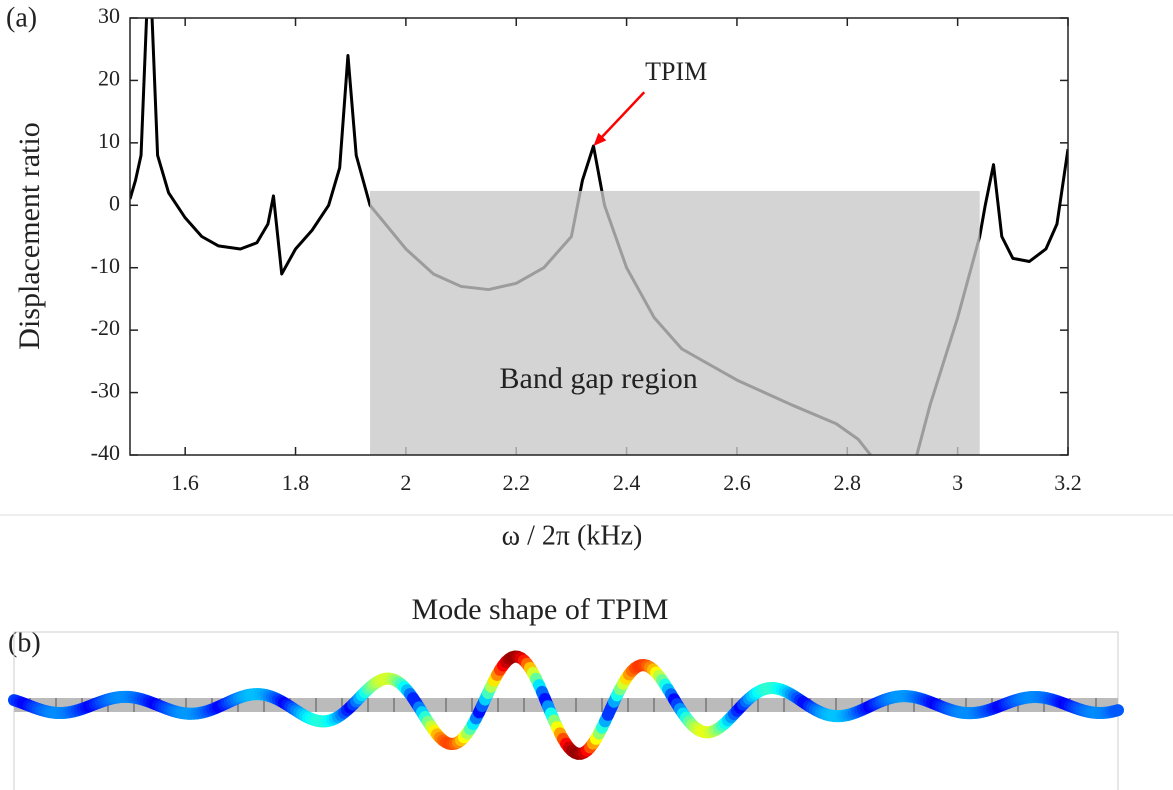 The height and width of the screenshot is (790, 1173). I want to click on y-axis-label: Displacement ratio, so click(29, 235).